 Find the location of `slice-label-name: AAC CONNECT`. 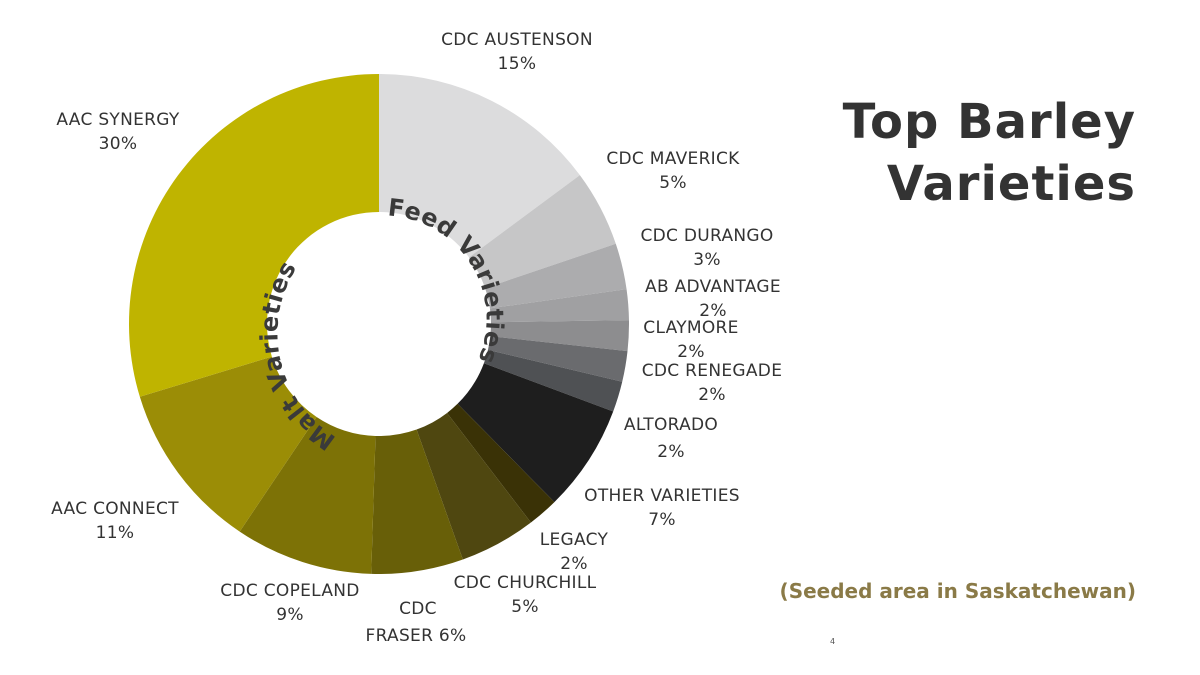

slice-label-name: AAC CONNECT is located at coordinates (115, 509).